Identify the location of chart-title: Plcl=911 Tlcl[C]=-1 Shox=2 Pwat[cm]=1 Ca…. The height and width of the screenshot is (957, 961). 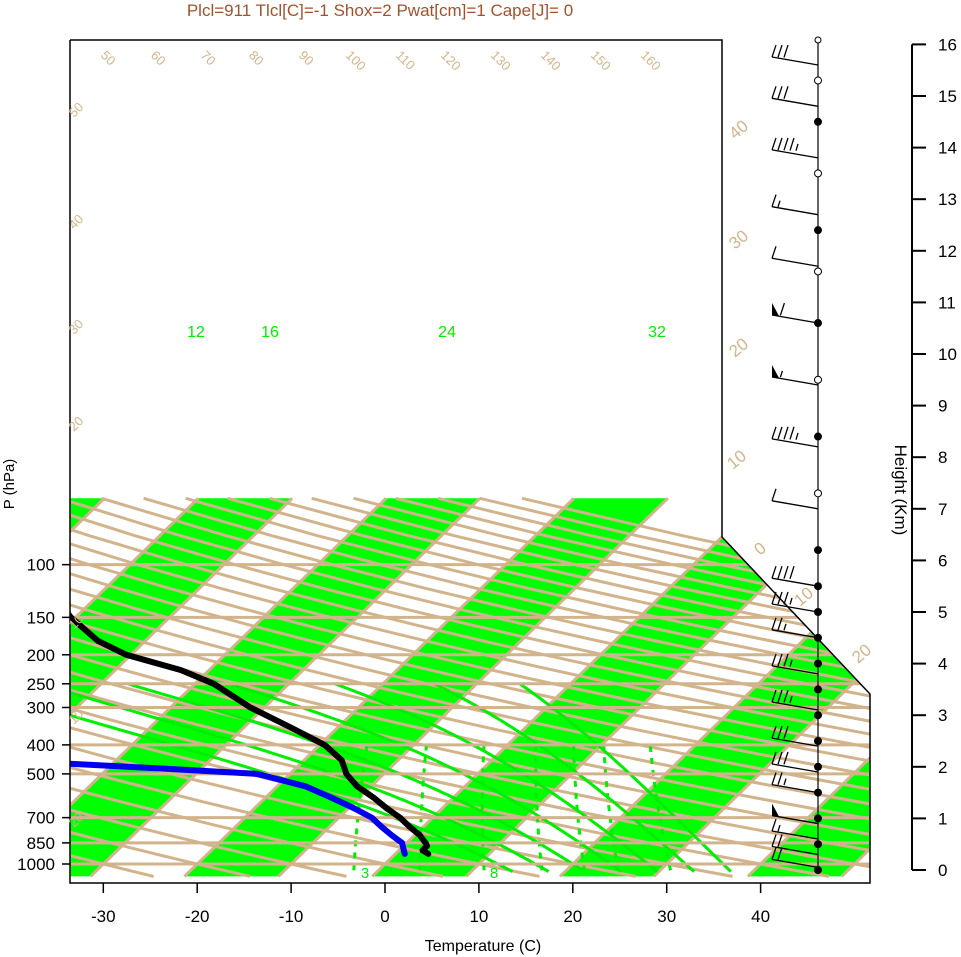
(380, 10).